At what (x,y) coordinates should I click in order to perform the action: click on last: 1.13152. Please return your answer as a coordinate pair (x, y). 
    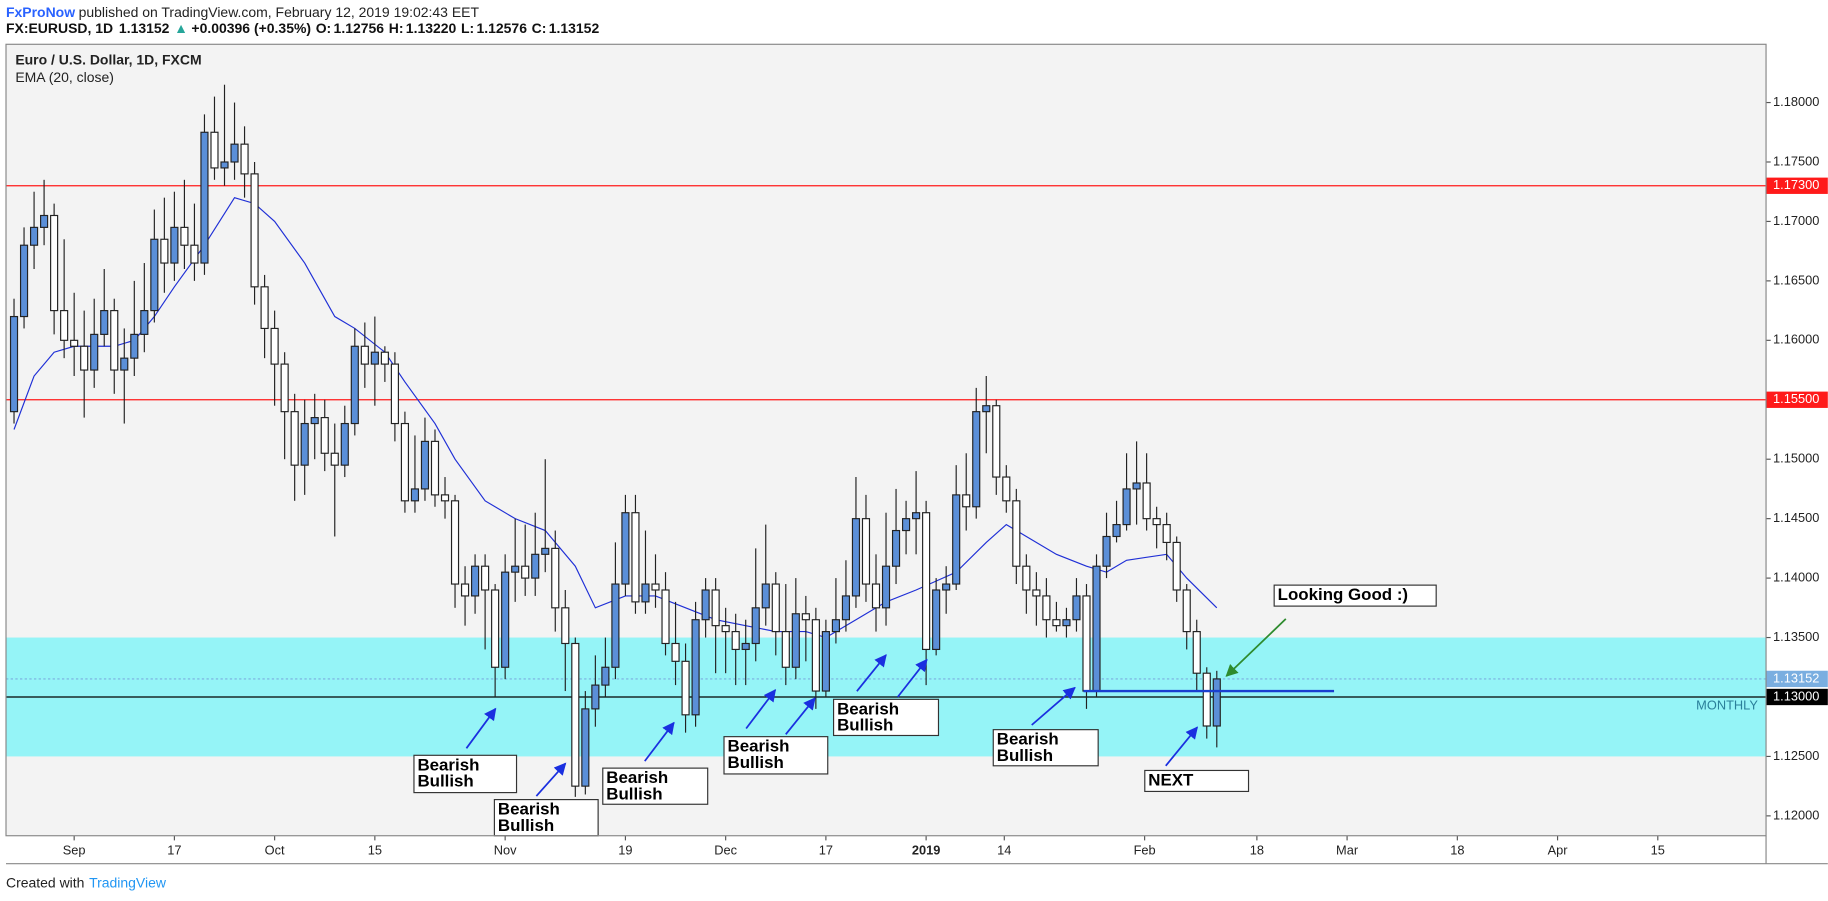
    Looking at the image, I should click on (144, 28).